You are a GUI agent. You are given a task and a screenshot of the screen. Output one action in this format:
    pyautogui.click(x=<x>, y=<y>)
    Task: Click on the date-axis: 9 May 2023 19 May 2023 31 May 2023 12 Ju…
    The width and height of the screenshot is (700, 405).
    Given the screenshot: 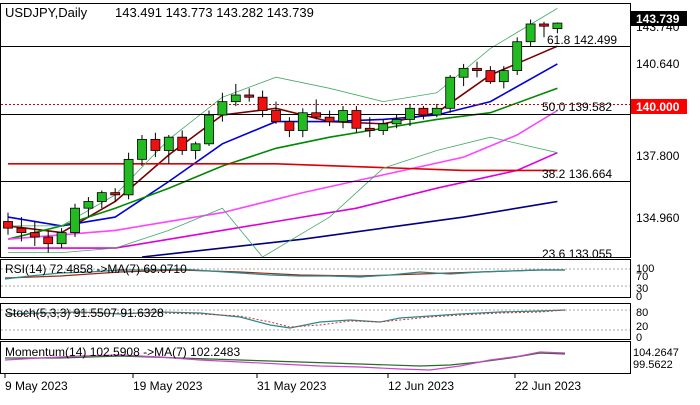 What is the action you would take?
    pyautogui.click(x=292, y=383)
    